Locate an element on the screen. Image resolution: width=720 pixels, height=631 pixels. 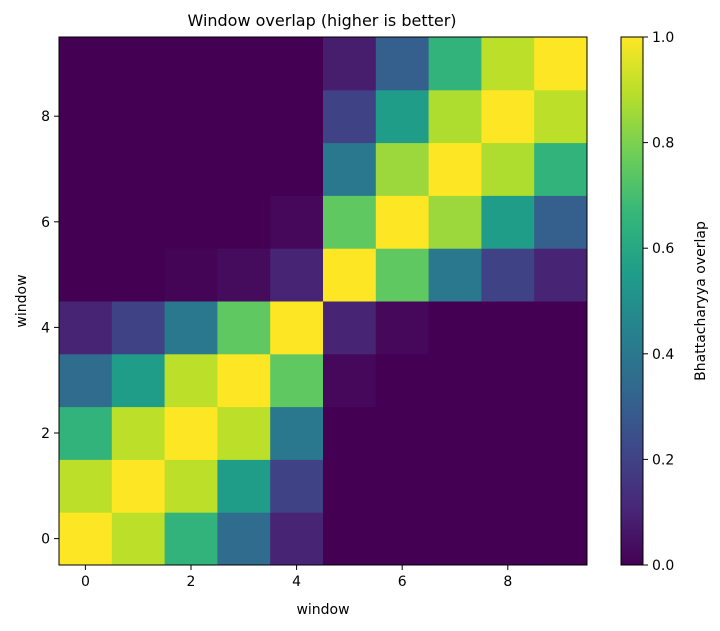
x-tick-label: 0 is located at coordinates (85, 582).